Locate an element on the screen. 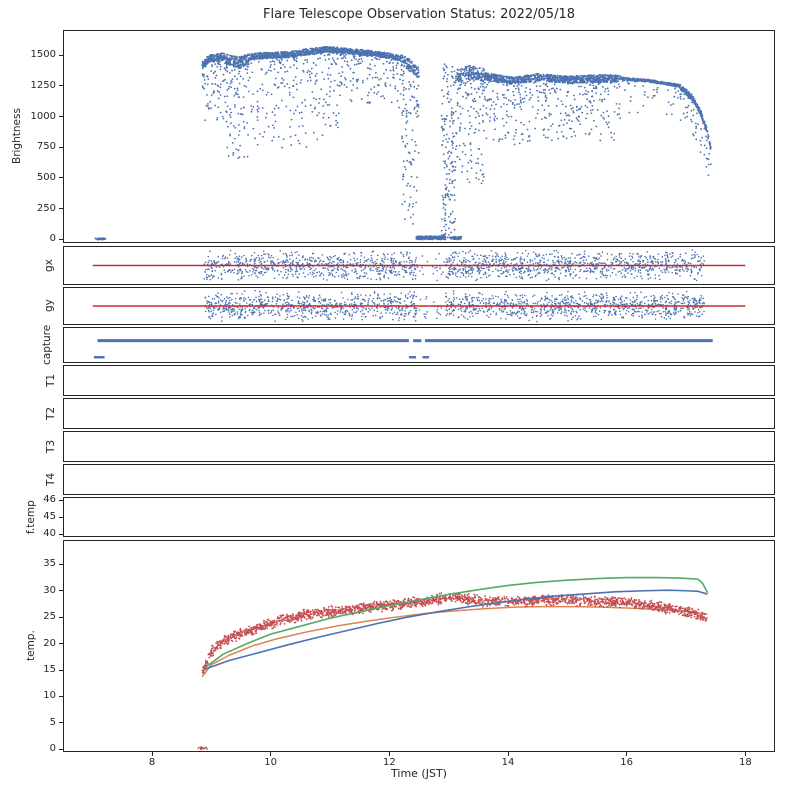 The image size is (789, 798). gx-plot is located at coordinates (419, 265).